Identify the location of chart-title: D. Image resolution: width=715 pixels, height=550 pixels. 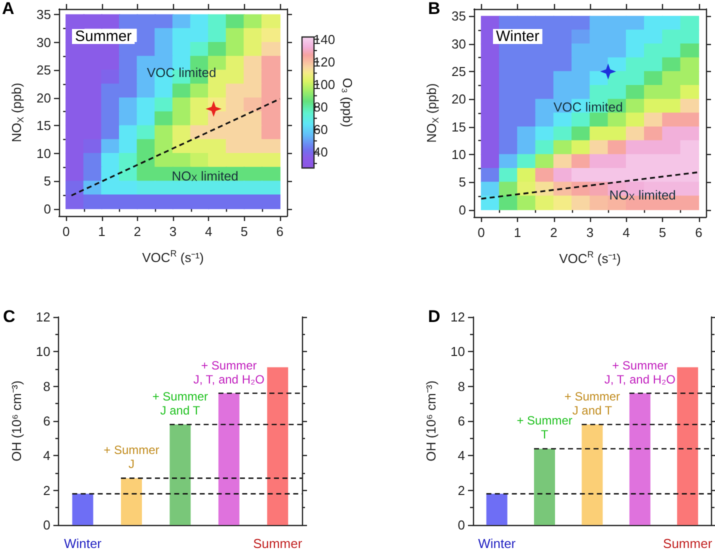
(434, 316).